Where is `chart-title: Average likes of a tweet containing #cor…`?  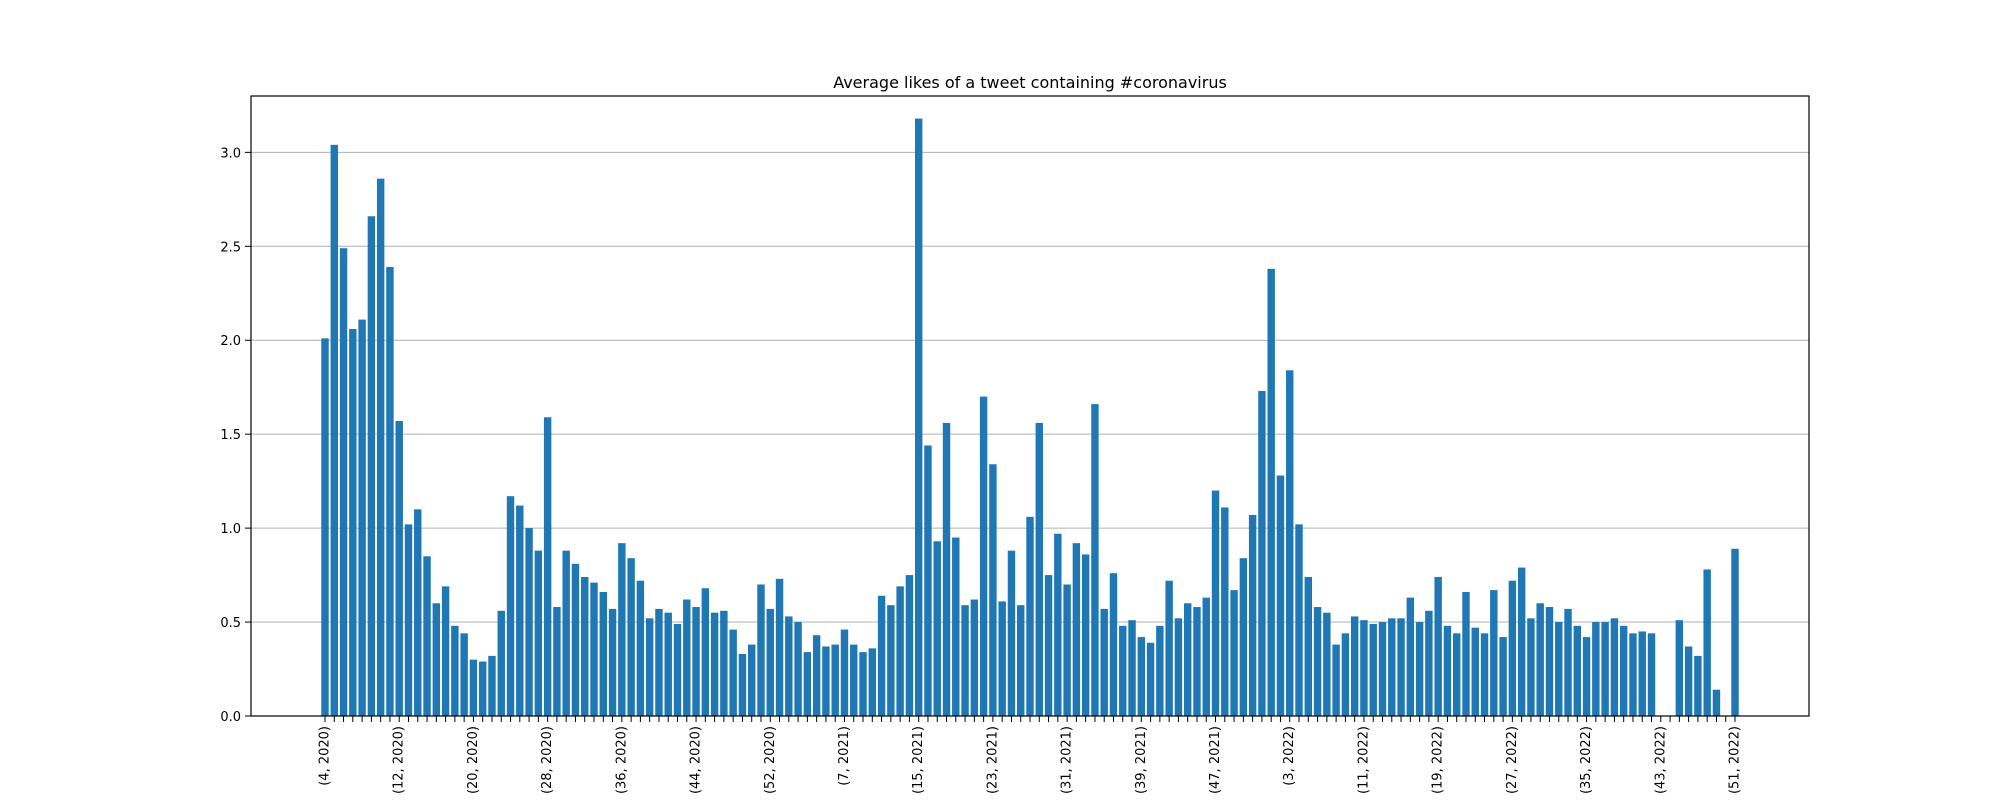
chart-title: Average likes of a tweet containing #cor… is located at coordinates (1030, 82).